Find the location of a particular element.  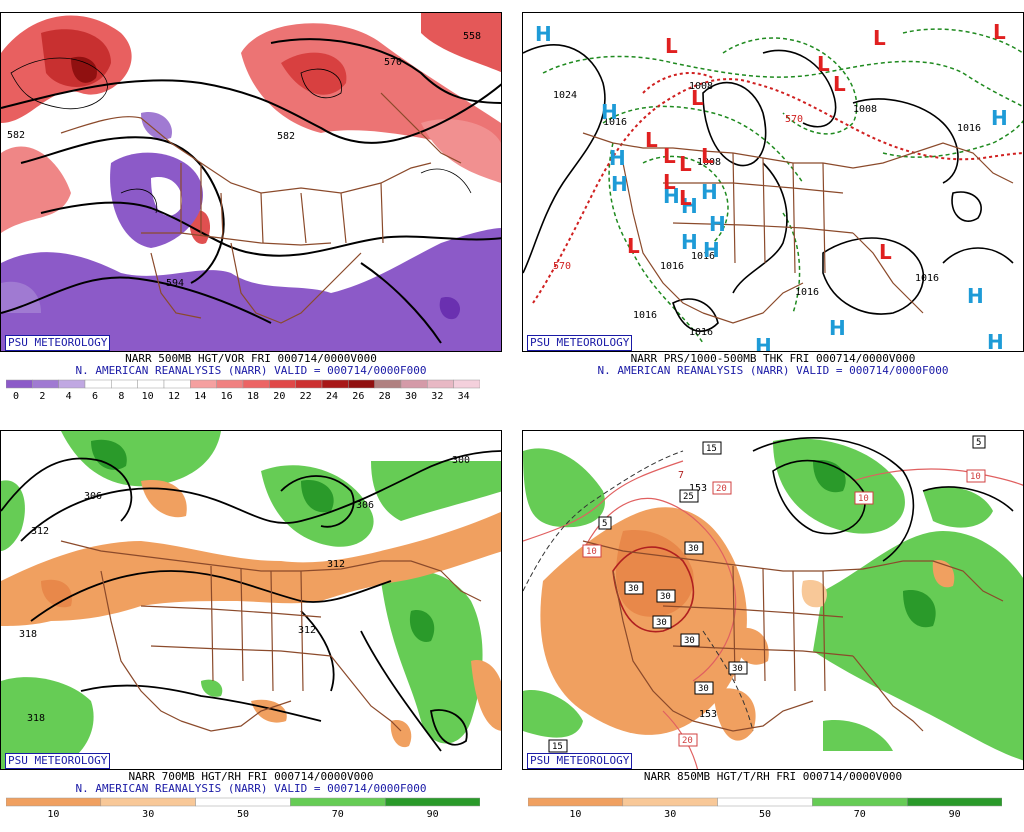

contour-label: 570 is located at coordinates (393, 62).